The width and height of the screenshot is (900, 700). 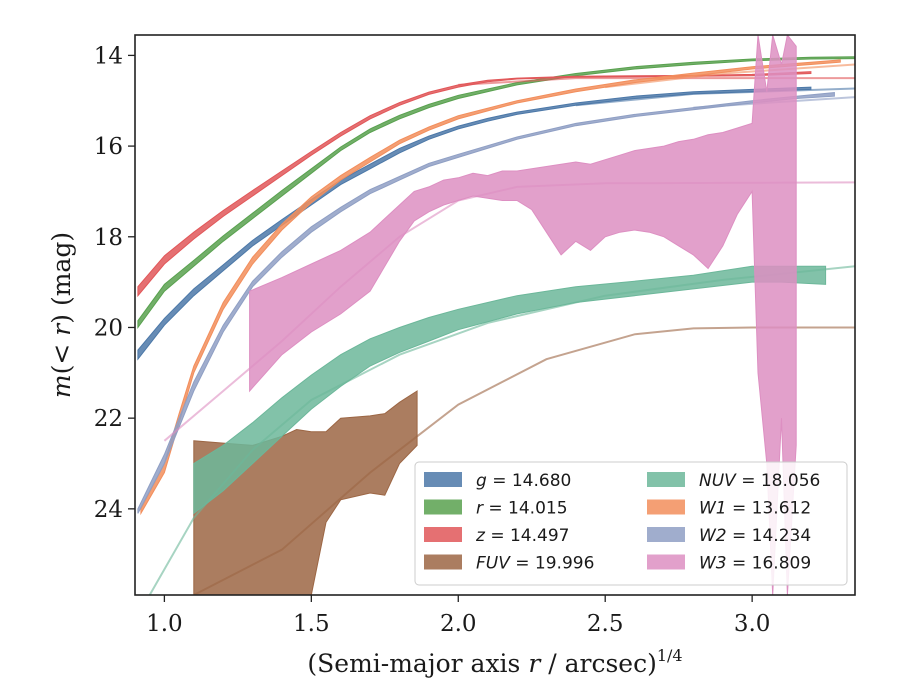 I want to click on legend-label: W2 = 14.234, so click(x=755, y=536).